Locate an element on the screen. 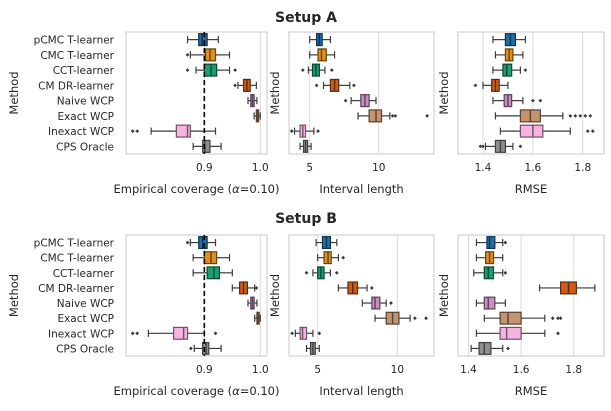 The height and width of the screenshot is (411, 611). x-axis-label: Empirical coverage (α=0.10) is located at coordinates (197, 189).